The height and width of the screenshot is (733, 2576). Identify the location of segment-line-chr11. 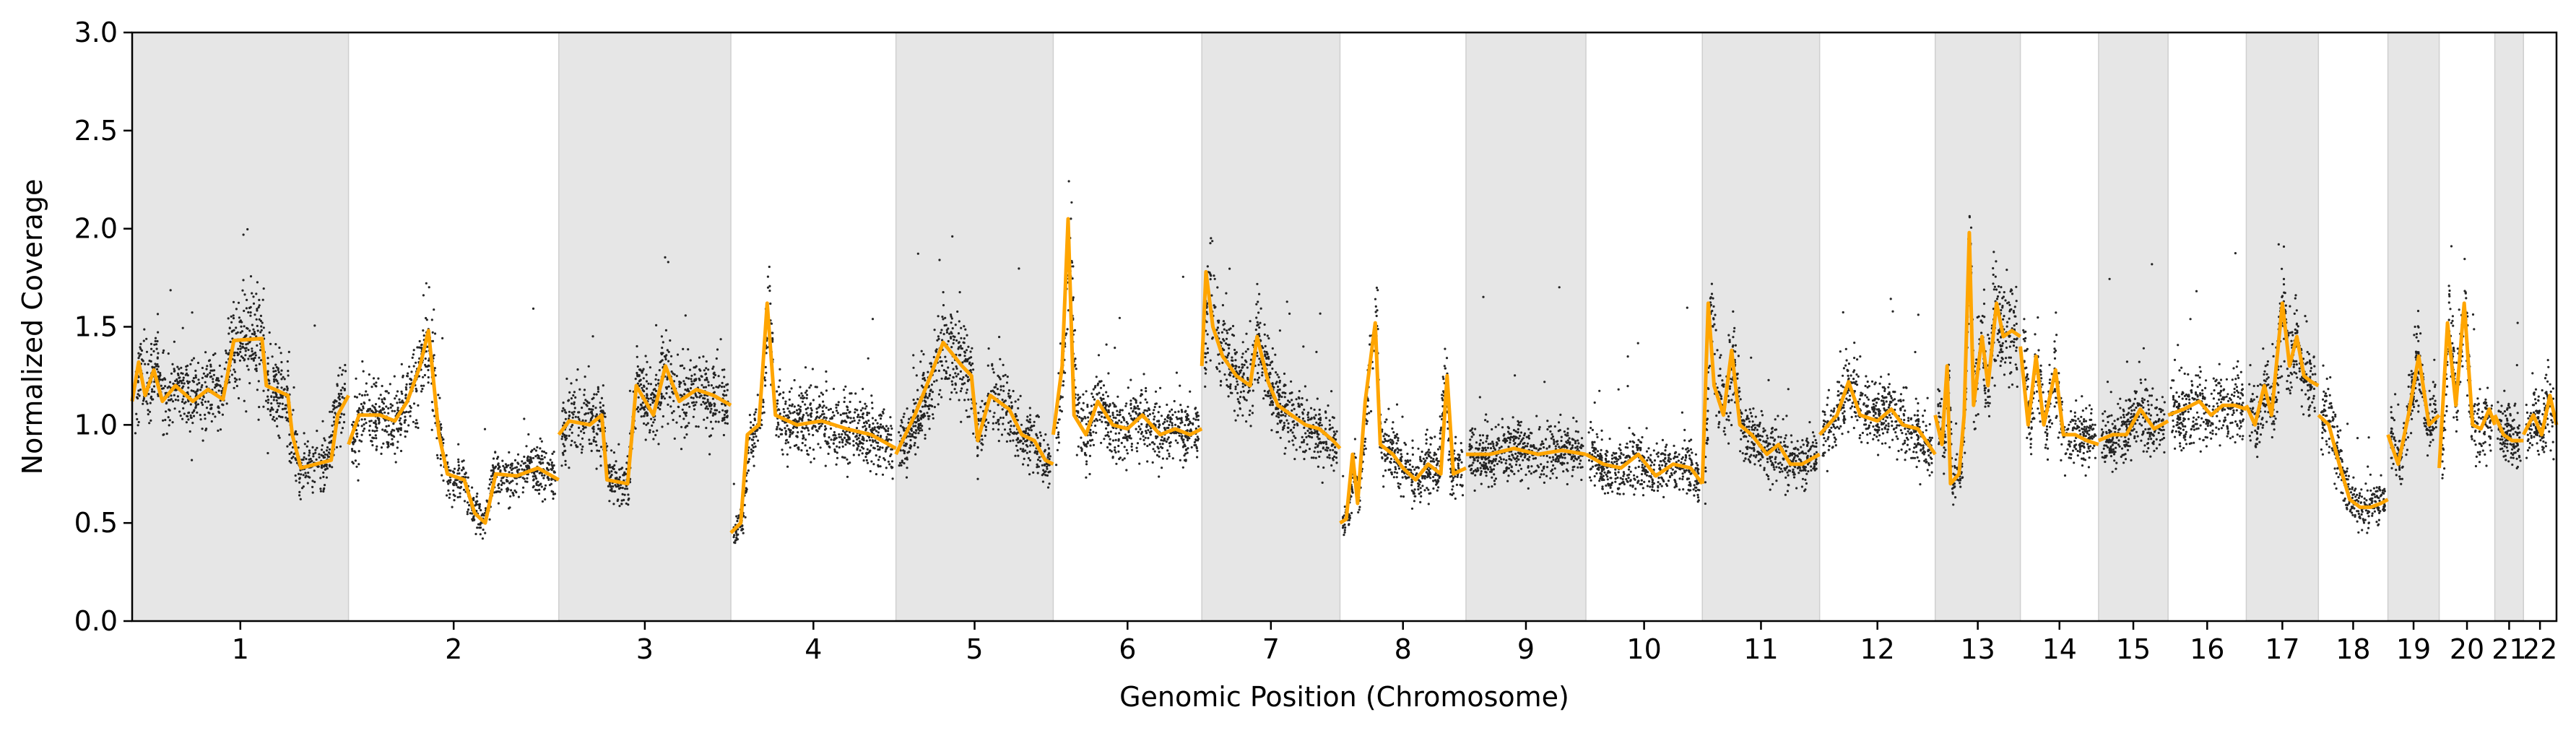
(1760, 392).